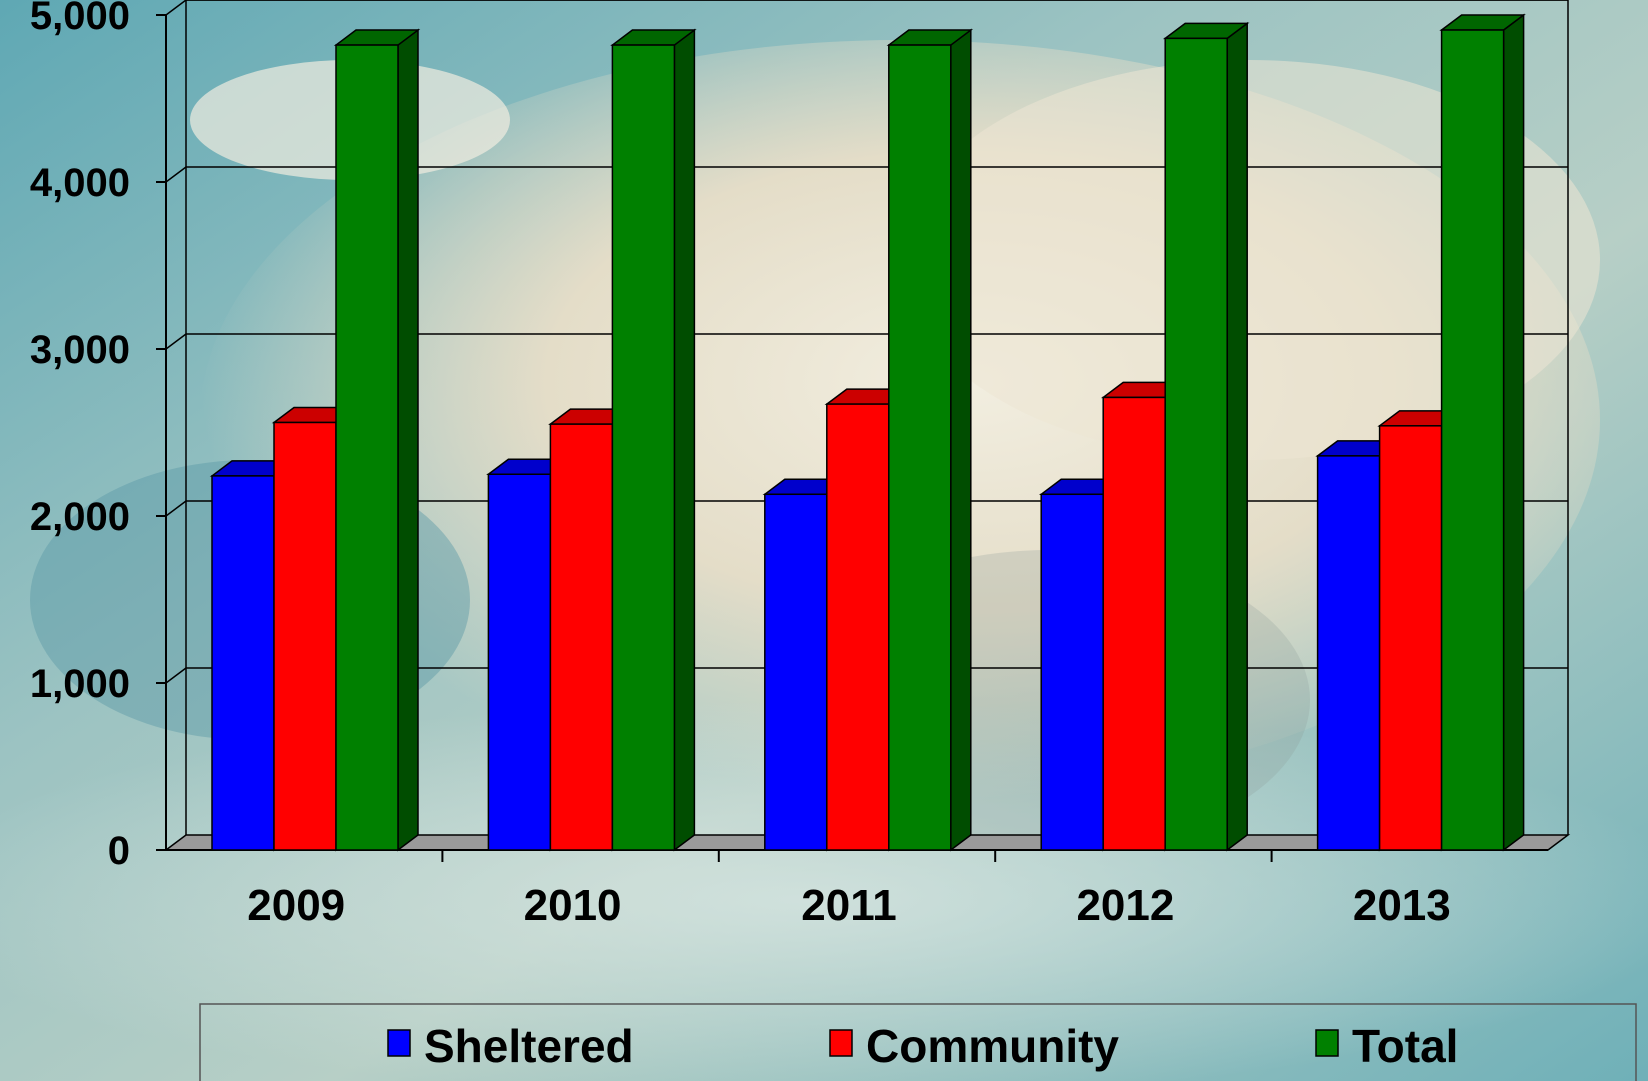  Describe the element at coordinates (848, 905) in the screenshot. I see `x-category-label: 2011` at that location.